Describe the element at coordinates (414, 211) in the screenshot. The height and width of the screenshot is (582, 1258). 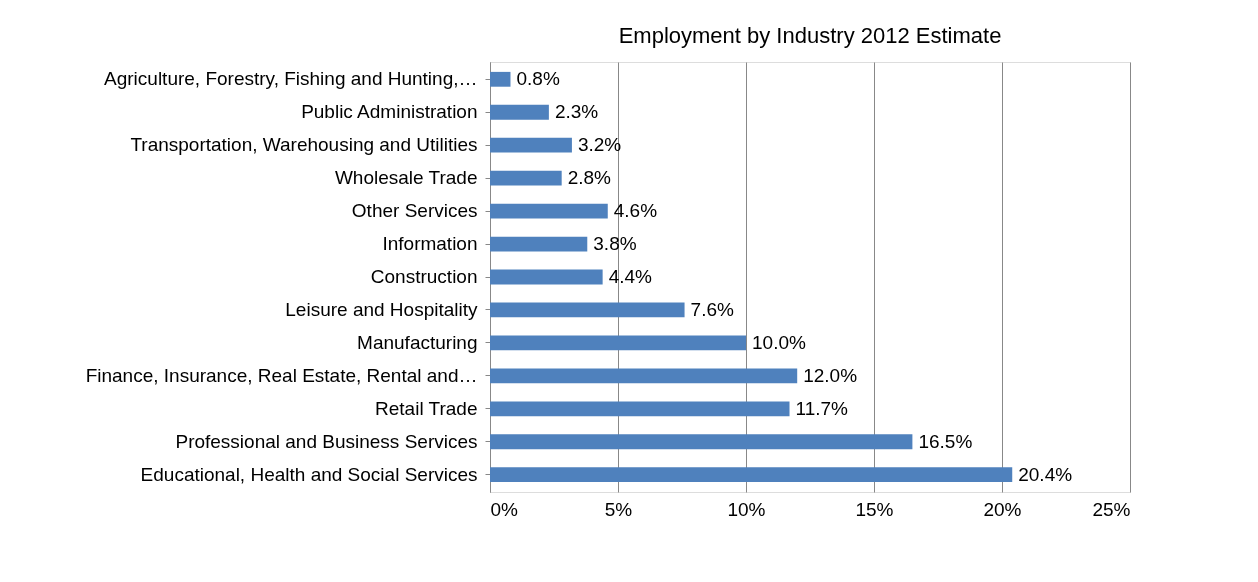
I see `y-tick-label: Other Services` at that location.